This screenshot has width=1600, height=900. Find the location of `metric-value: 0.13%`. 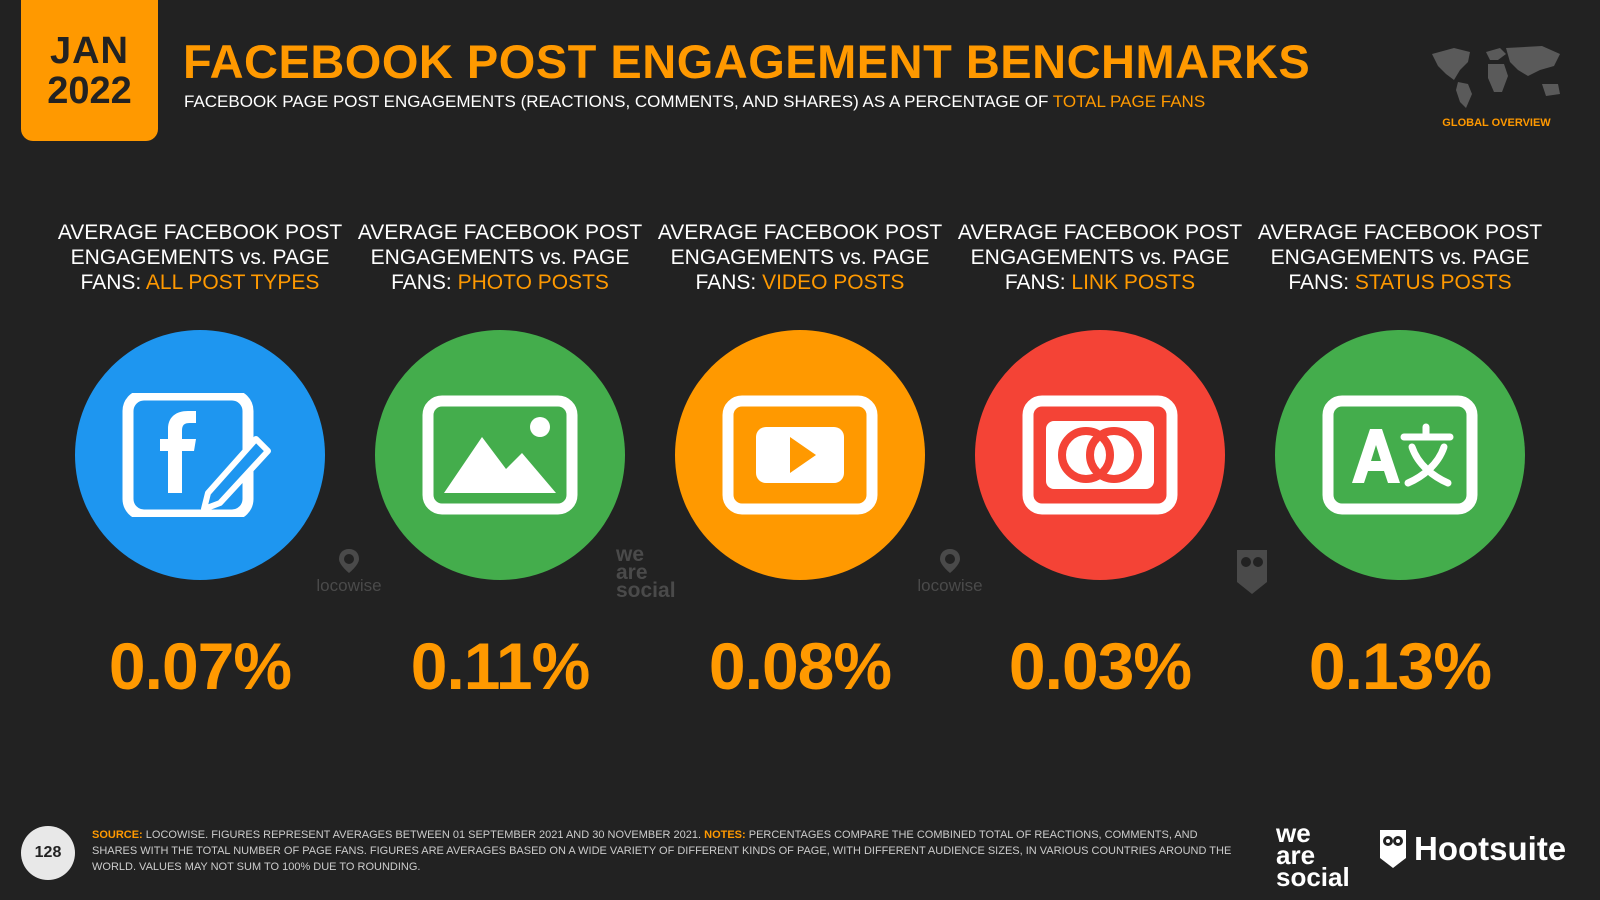

metric-value: 0.13% is located at coordinates (1400, 666).